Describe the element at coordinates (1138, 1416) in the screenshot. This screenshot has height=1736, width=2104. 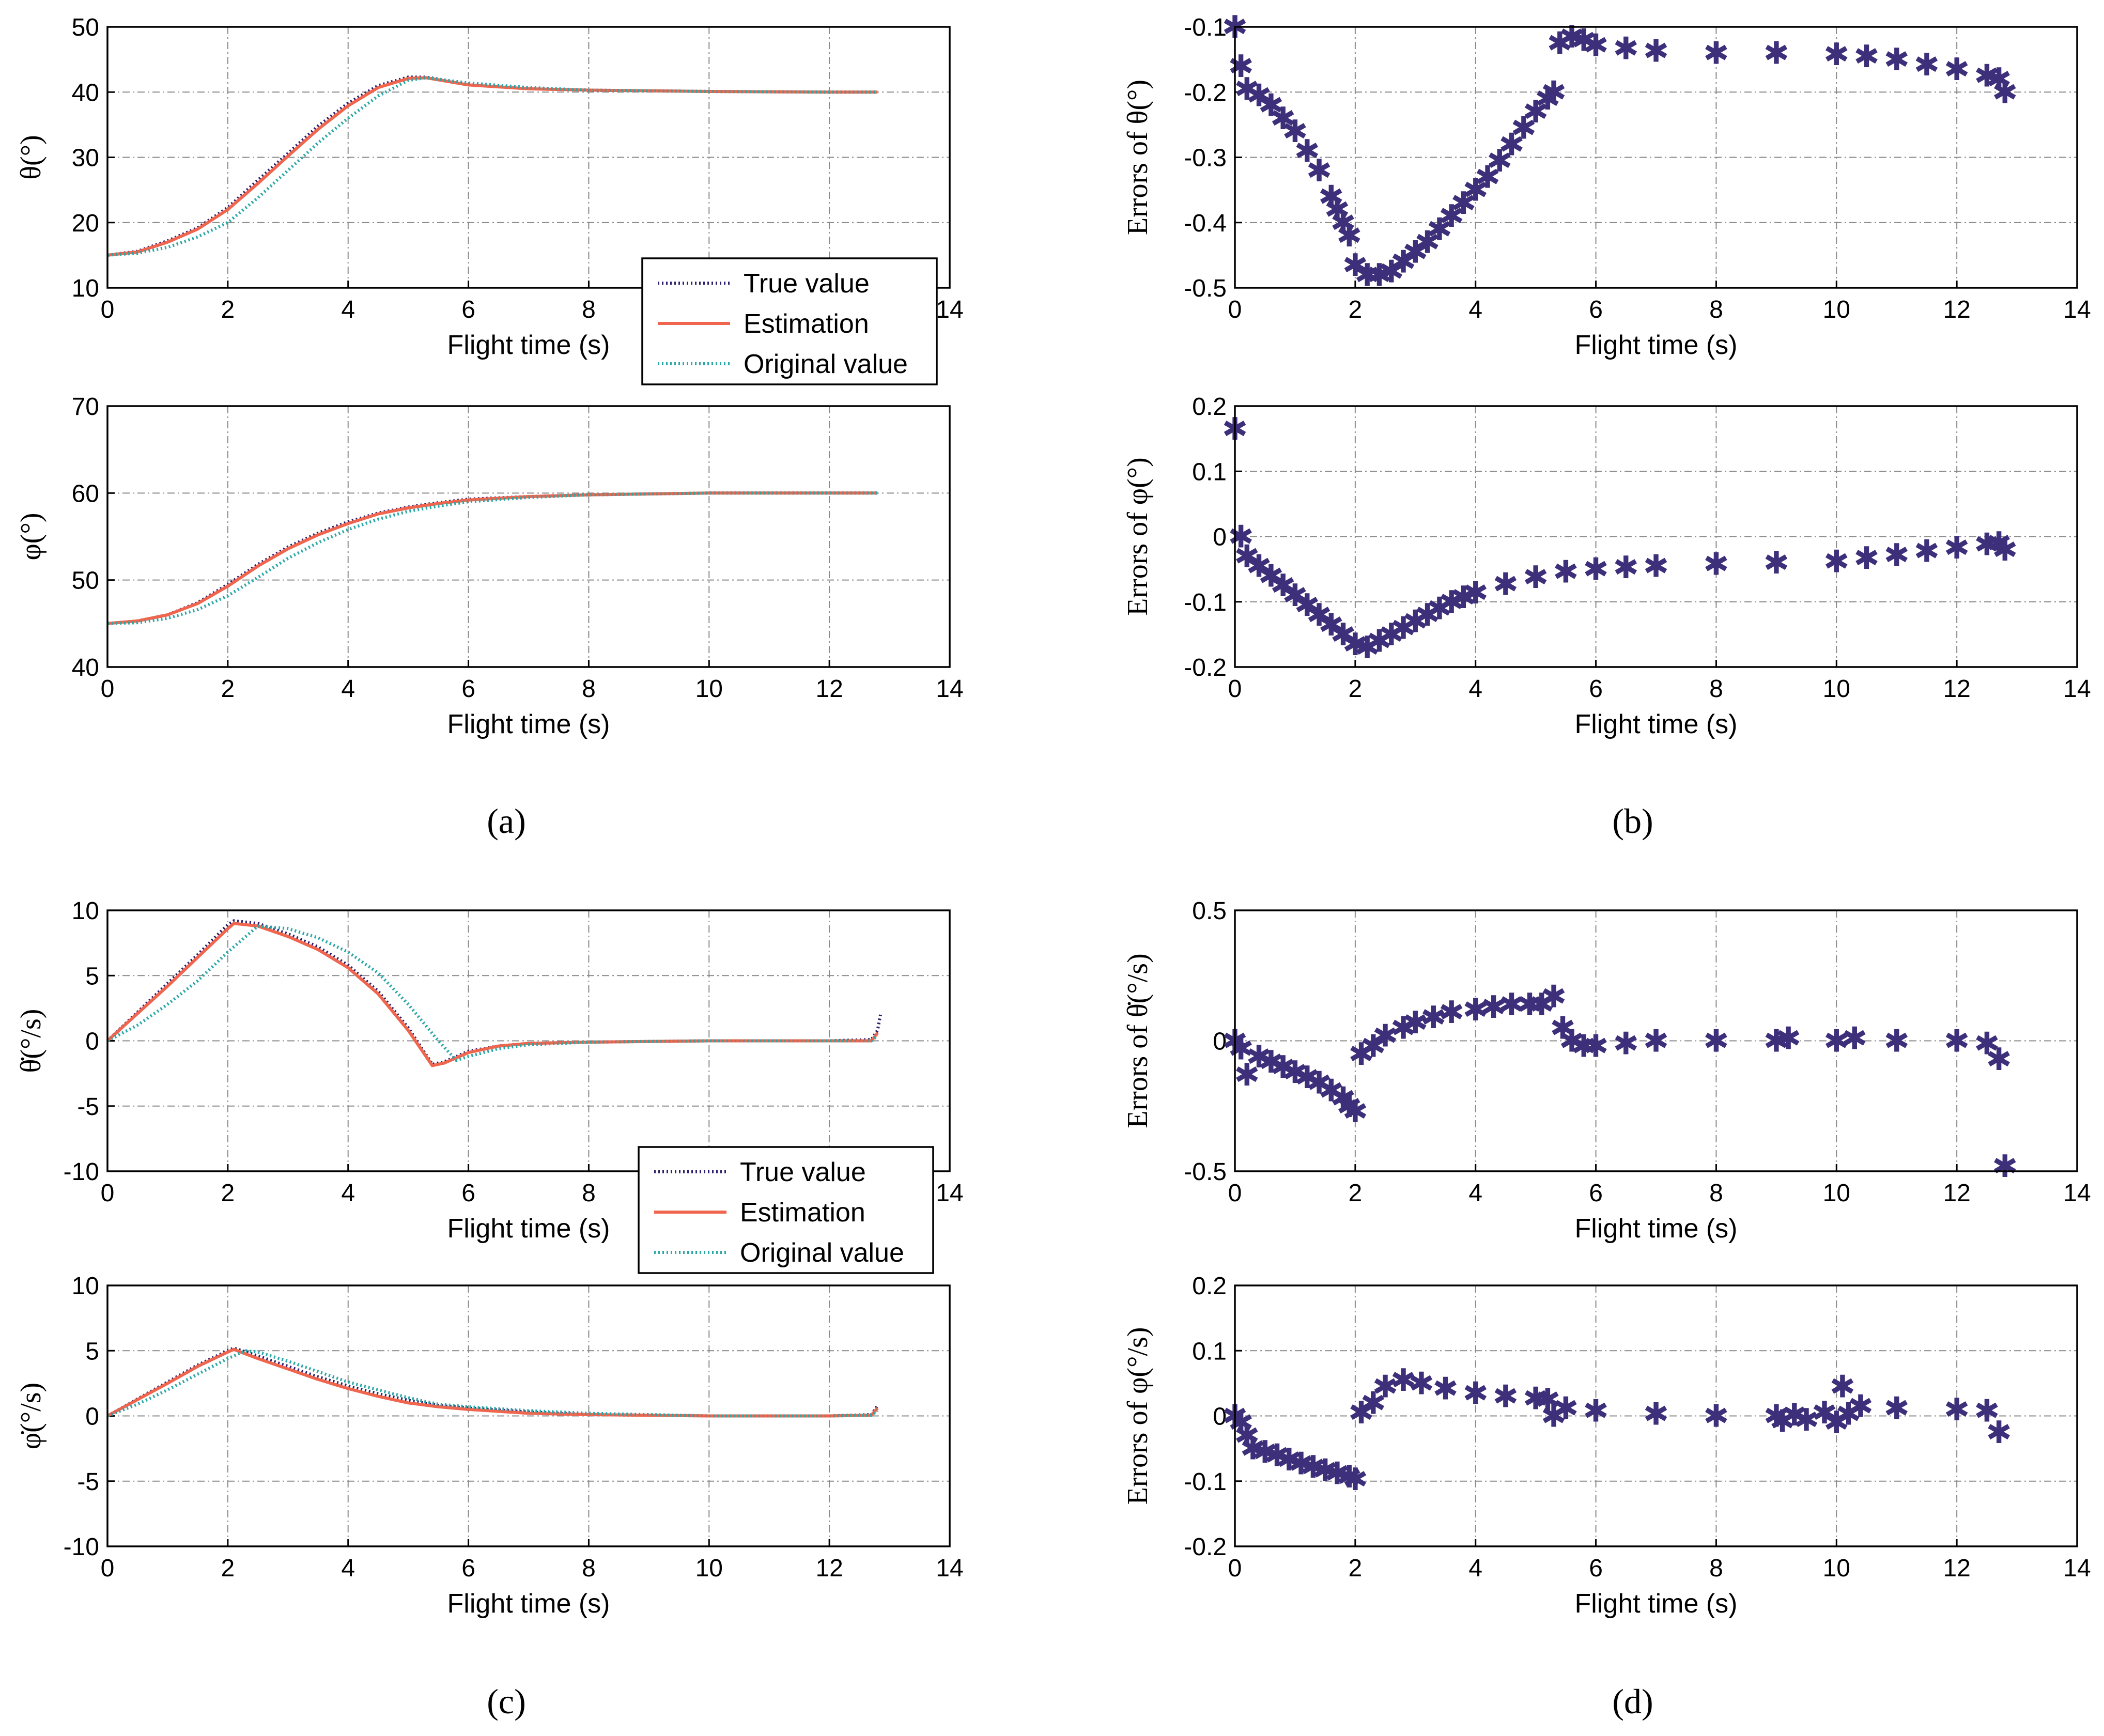
I see `y-axis-label: Errors of φ(°/s)` at that location.